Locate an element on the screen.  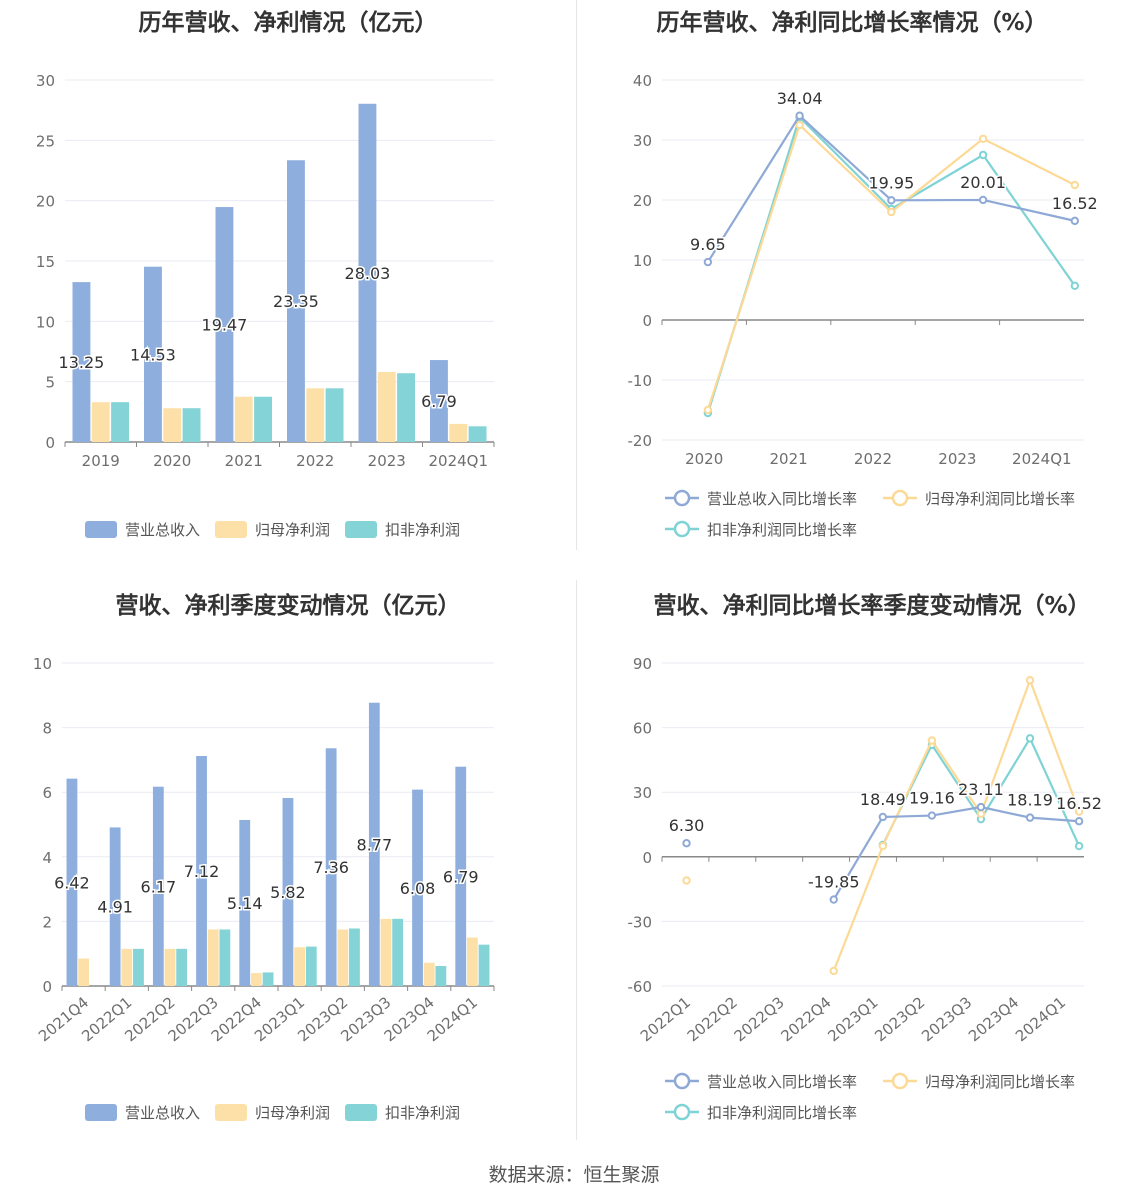
y-tick-label: 8 is located at coordinates (47, 729).